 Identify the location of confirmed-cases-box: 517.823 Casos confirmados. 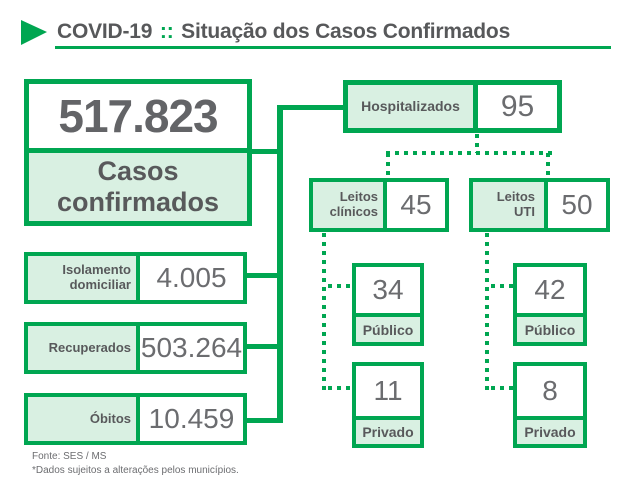
(138, 152).